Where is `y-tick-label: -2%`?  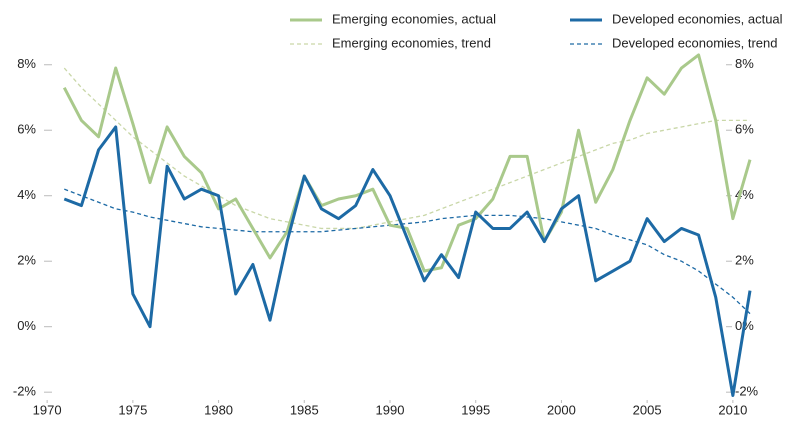 y-tick-label: -2% is located at coordinates (25, 391).